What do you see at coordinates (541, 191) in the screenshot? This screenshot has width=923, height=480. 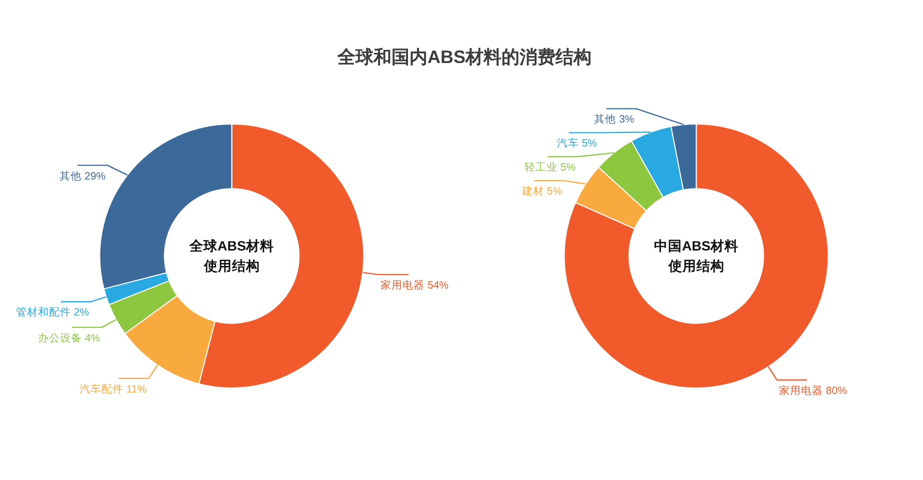 I see `slice-label: 建材 5%` at bounding box center [541, 191].